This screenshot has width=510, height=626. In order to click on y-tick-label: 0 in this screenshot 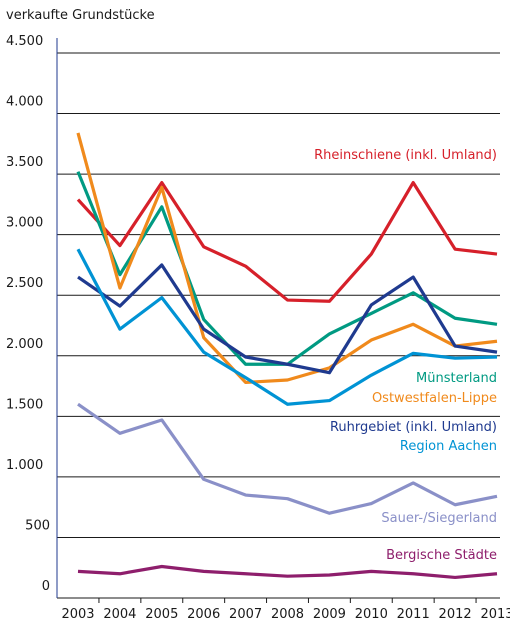, I will do `click(46, 586)`.